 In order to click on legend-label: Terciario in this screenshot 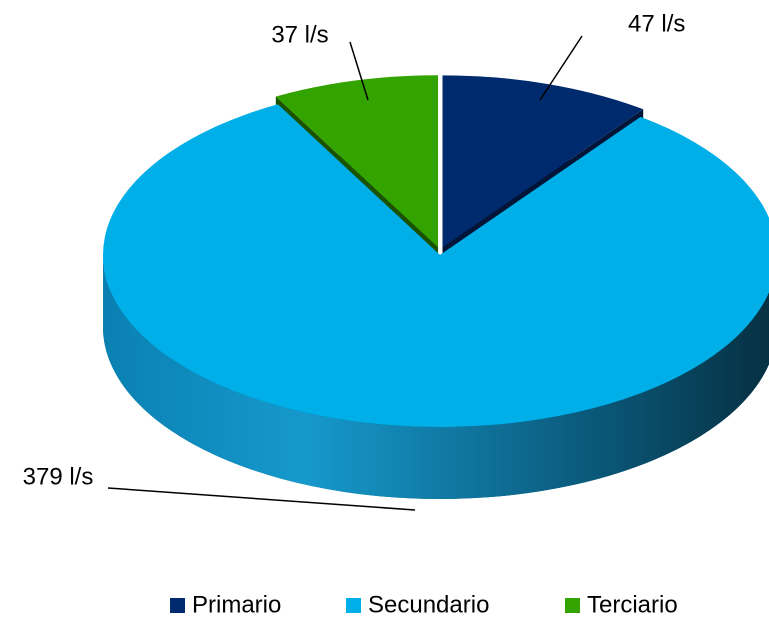, I will do `click(632, 604)`.